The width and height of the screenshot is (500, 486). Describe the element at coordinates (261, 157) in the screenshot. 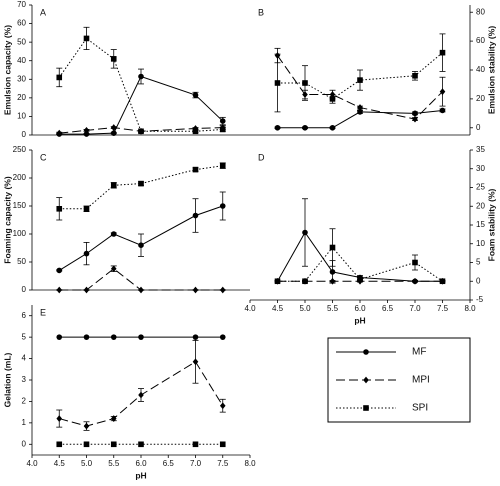

I see `panel-label: D` at that location.